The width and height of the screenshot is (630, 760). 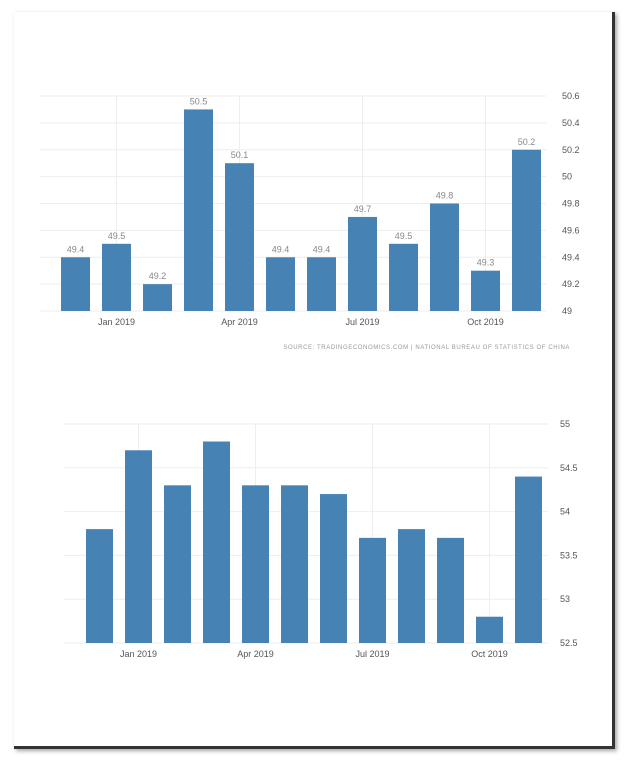 What do you see at coordinates (571, 123) in the screenshot?
I see `y-tick-label: 50.4` at bounding box center [571, 123].